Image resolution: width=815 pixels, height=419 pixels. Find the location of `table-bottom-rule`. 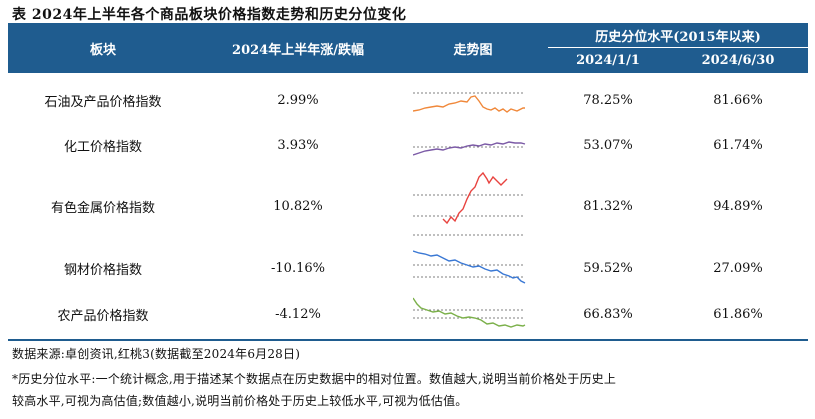

table-bottom-rule is located at coordinates (408, 340).